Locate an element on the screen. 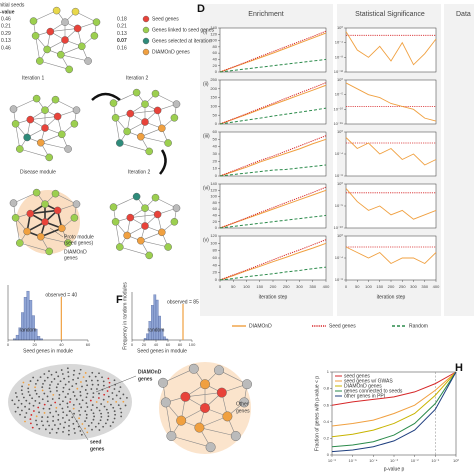  p-value: 0.46 is located at coordinates (6, 49).